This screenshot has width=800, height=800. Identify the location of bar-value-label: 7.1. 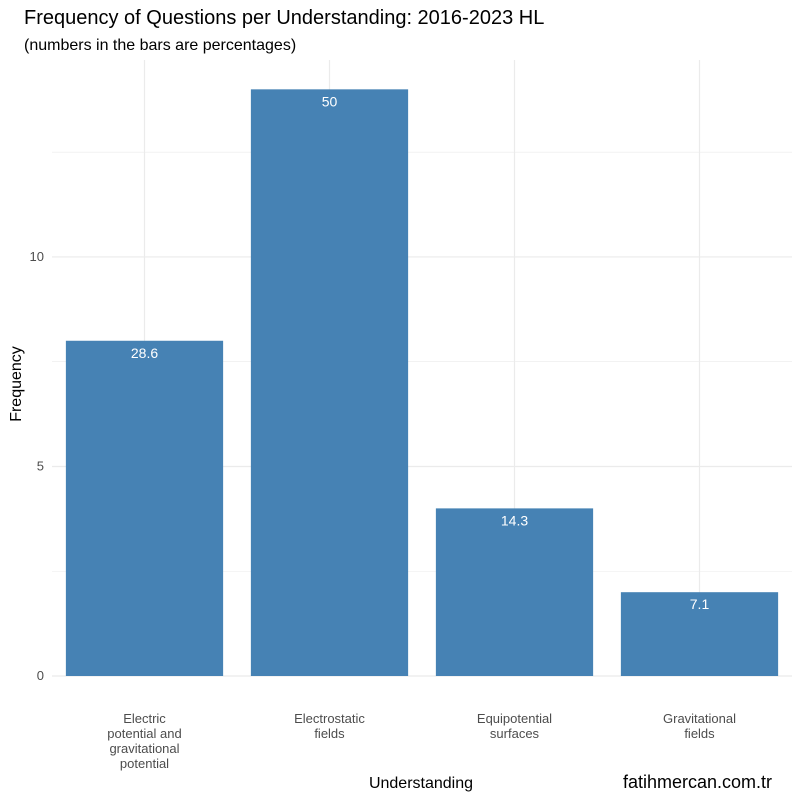
(700, 604).